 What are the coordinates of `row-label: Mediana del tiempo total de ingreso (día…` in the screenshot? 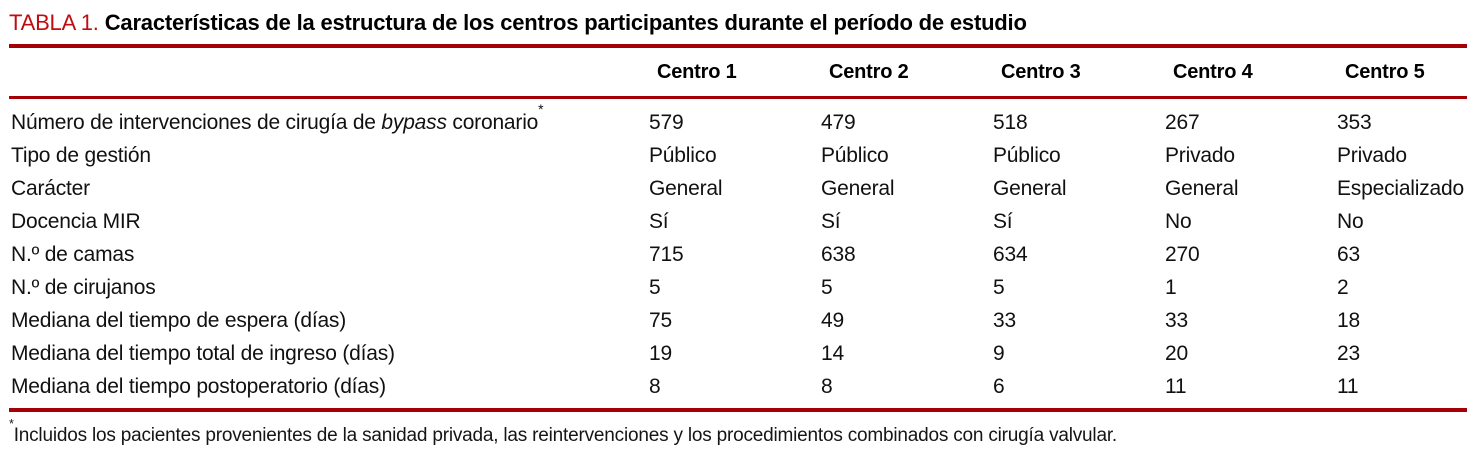 It's located at (203, 353).